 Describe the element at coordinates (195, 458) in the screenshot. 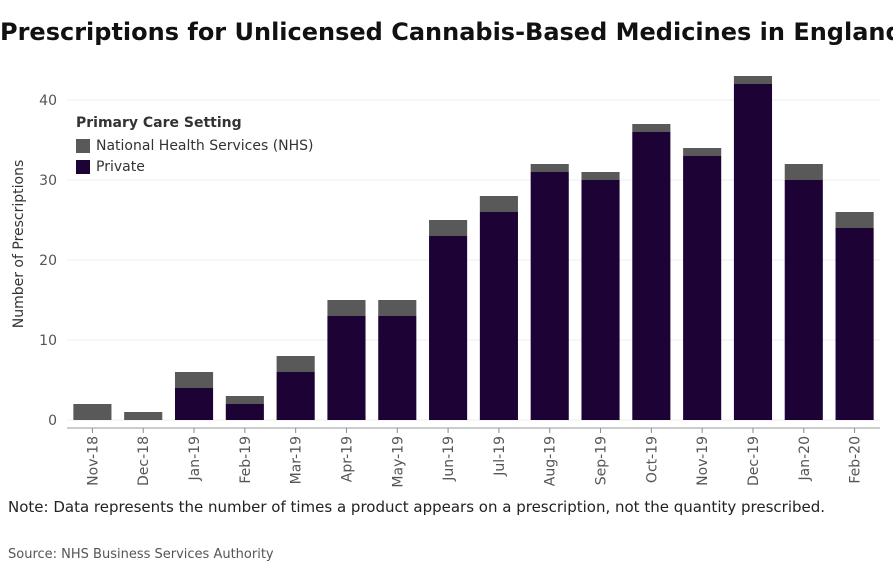

I see `x-tick-label: Jan-19` at that location.